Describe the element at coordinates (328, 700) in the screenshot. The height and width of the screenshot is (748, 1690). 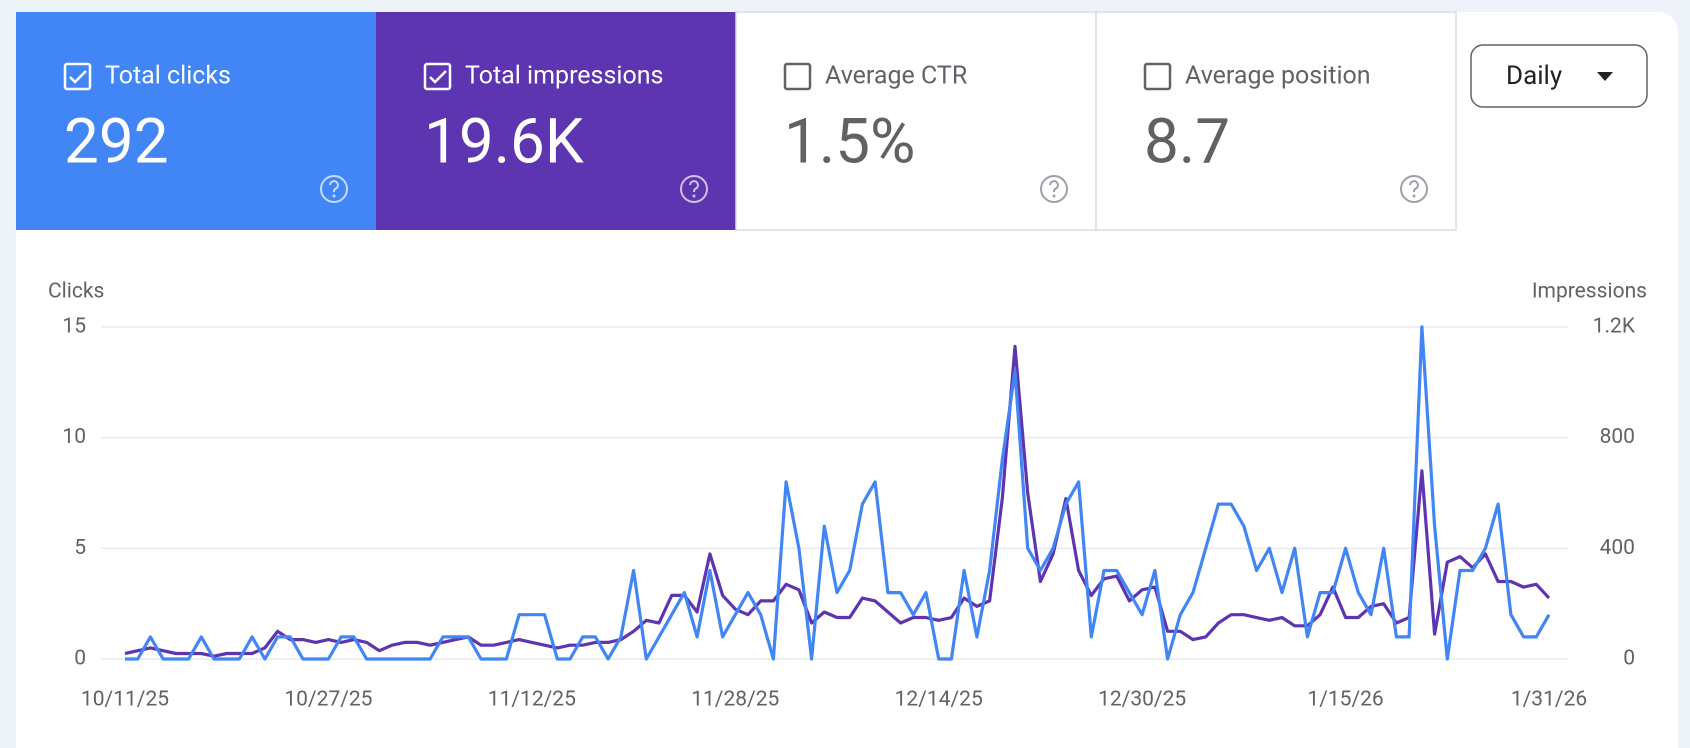
I see `x-tick-label: 10/27/25` at that location.